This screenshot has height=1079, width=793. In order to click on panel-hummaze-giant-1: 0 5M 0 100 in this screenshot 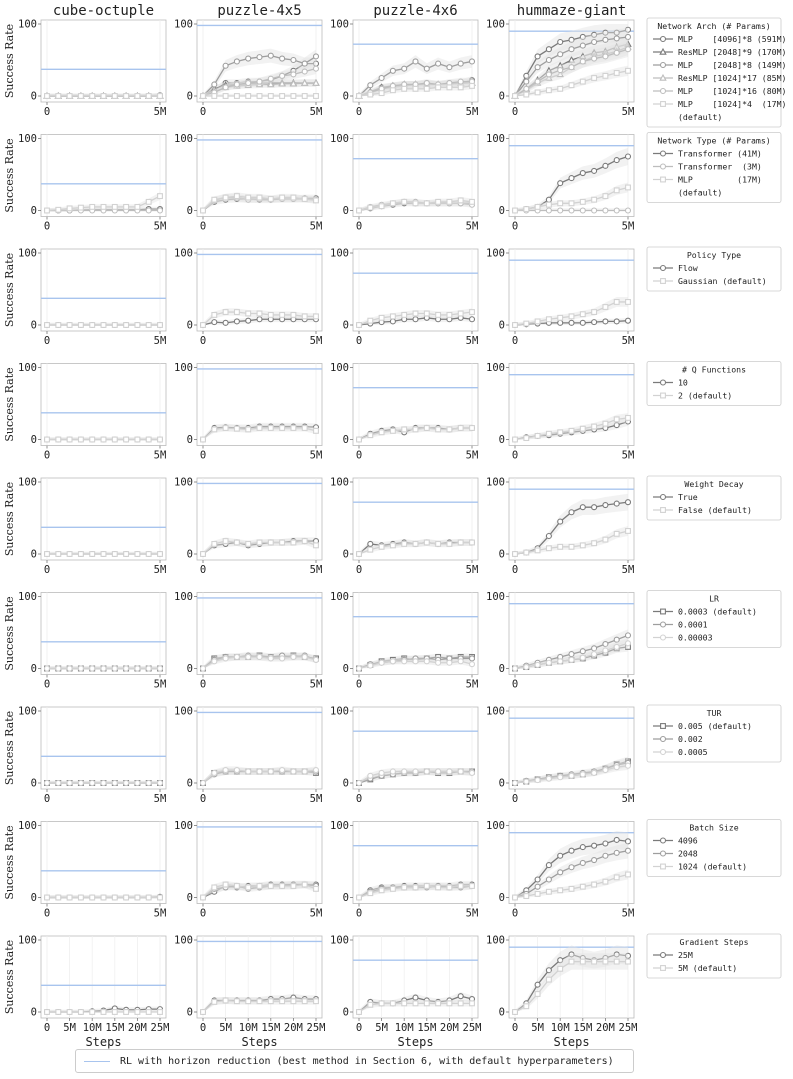, I will do `click(560, 68)`.